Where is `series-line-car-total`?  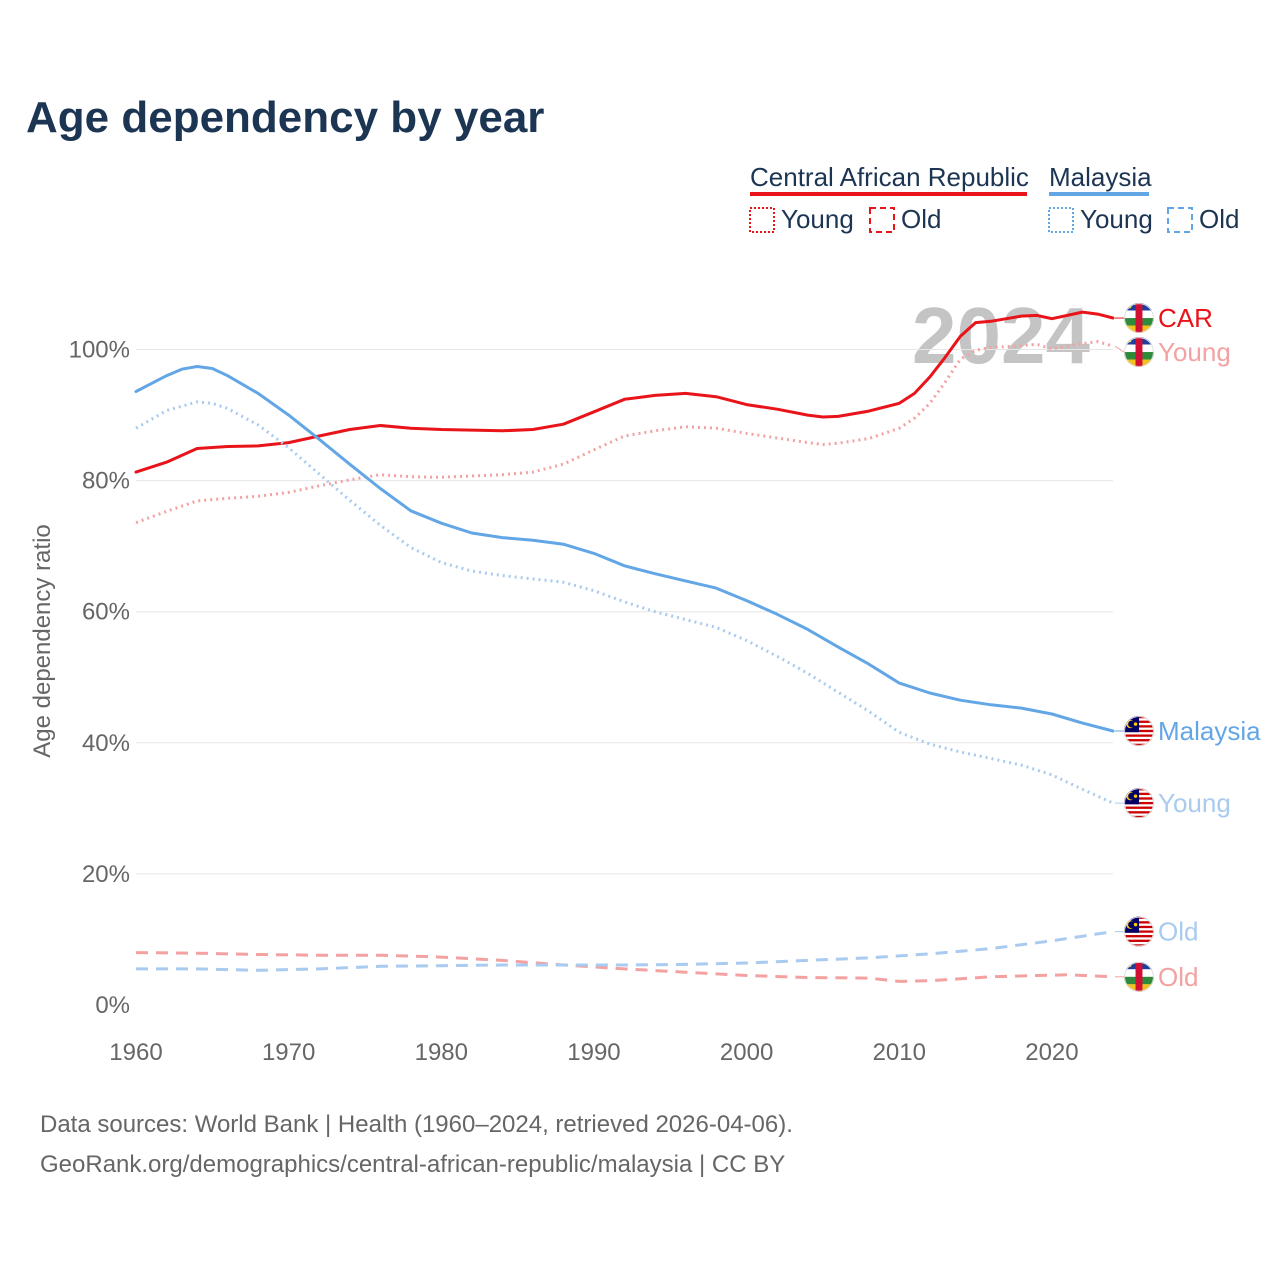
series-line-car-total is located at coordinates (624, 392).